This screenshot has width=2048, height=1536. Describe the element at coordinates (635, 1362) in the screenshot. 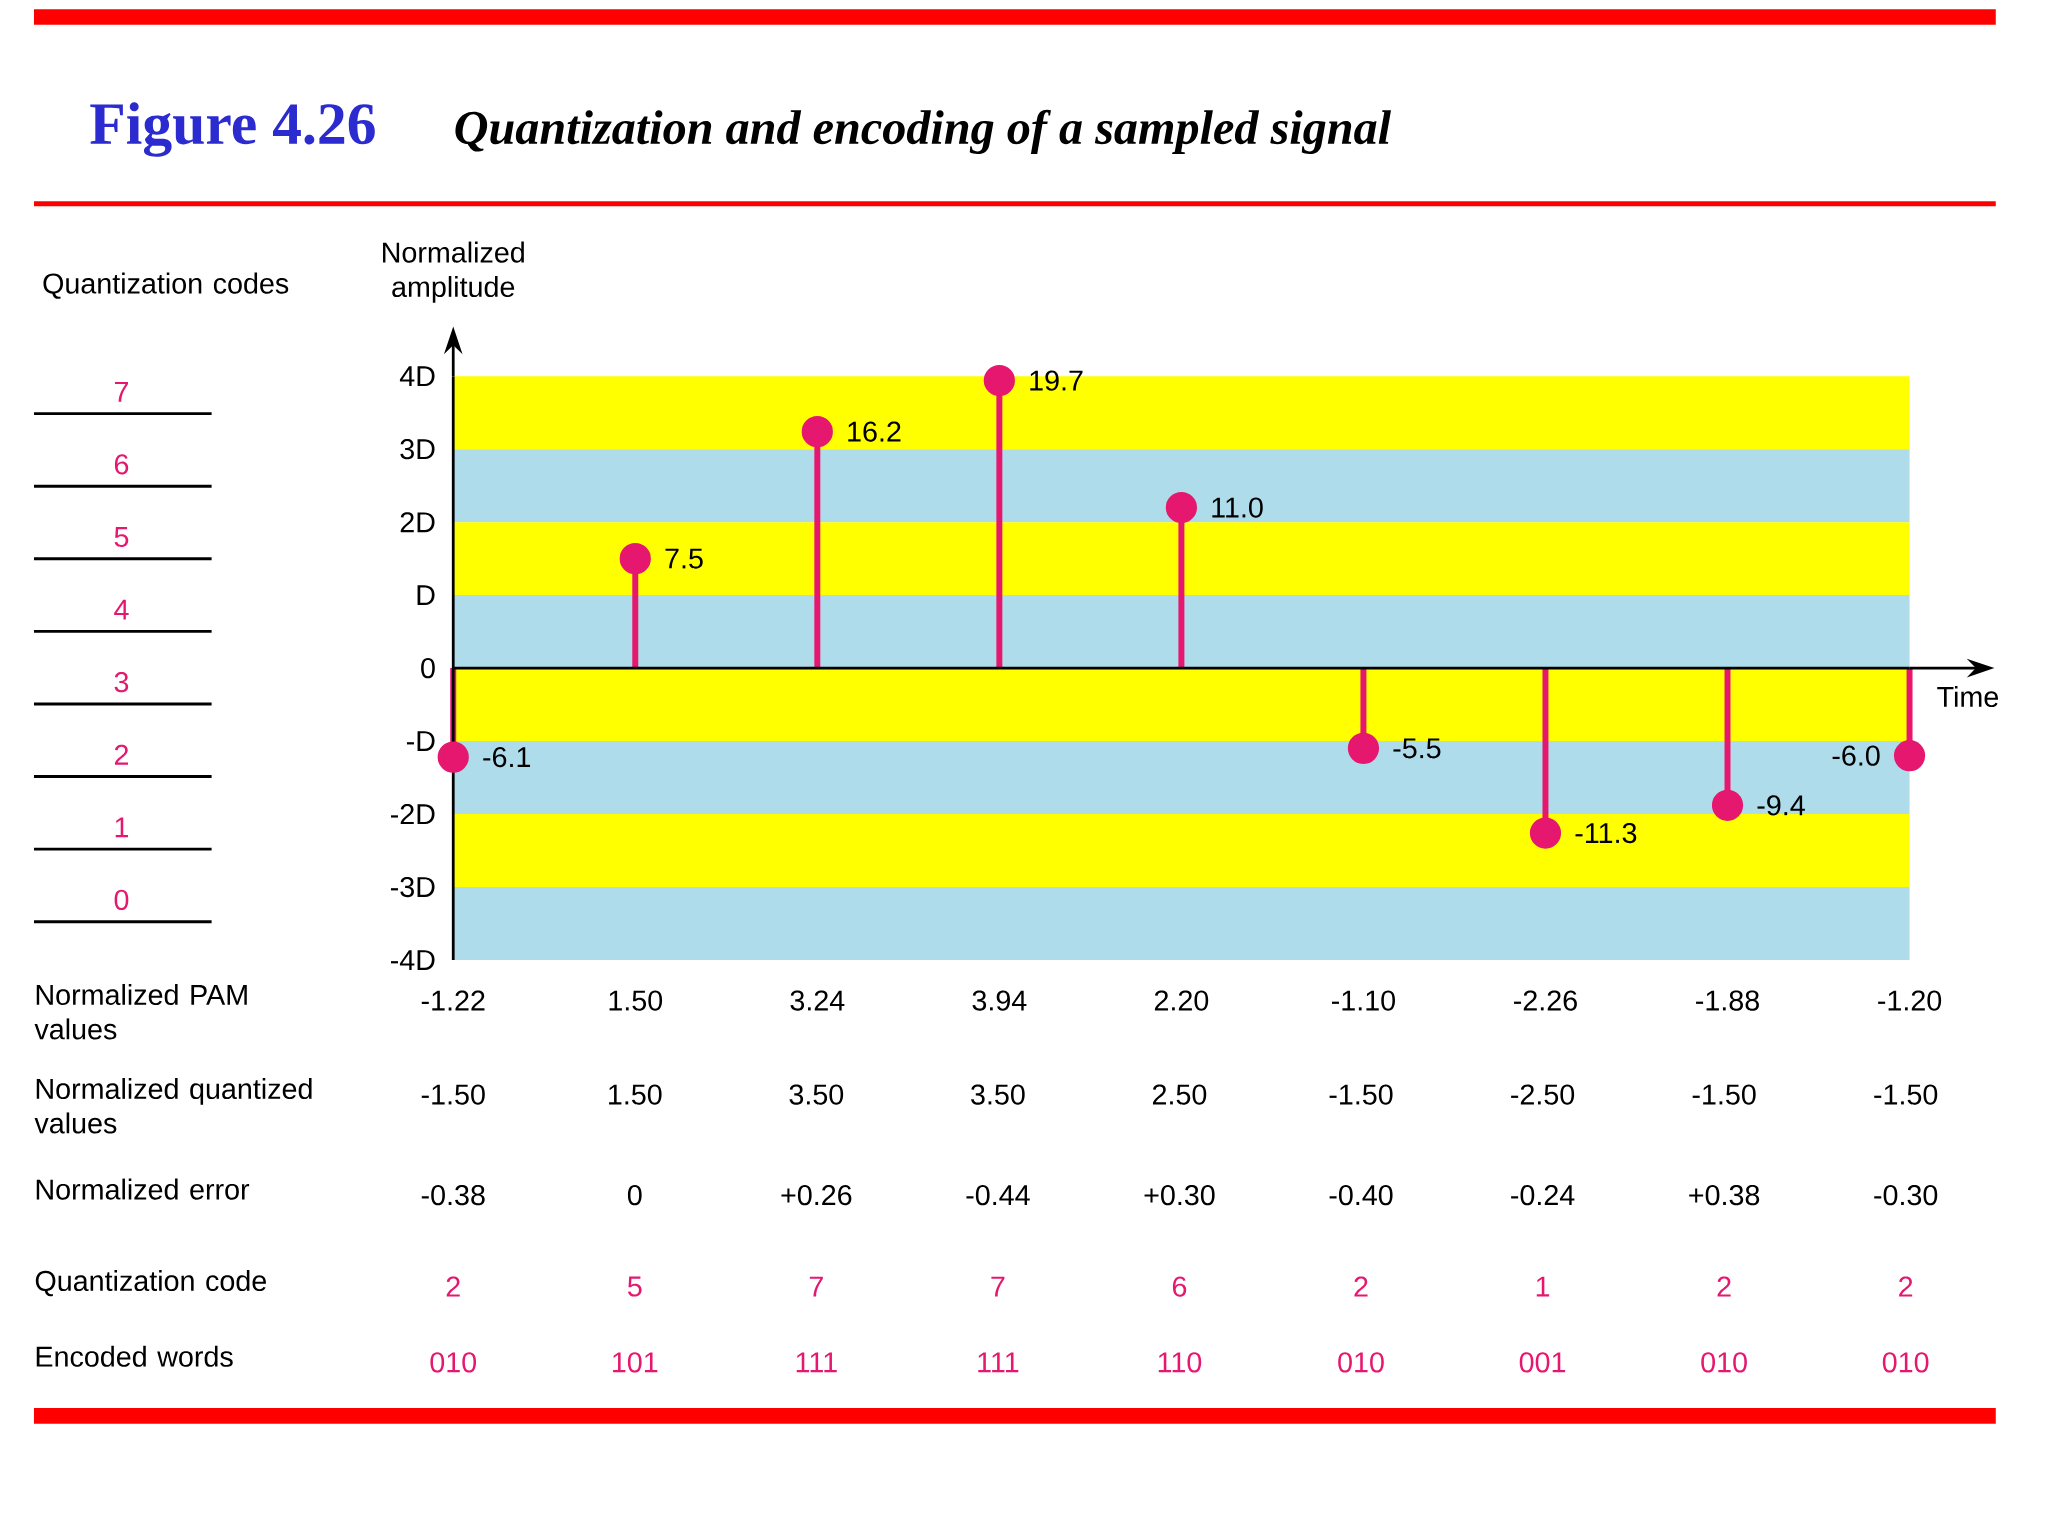

I see `text: 101` at that location.